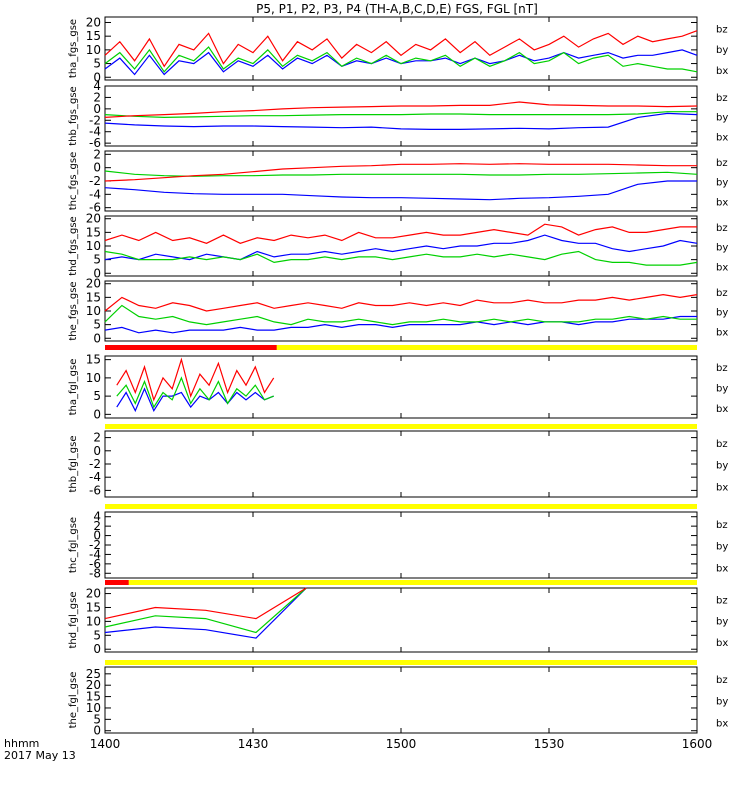 The image size is (750, 800). I want to click on y-axis-label: the_fgl_gse, so click(73, 700).